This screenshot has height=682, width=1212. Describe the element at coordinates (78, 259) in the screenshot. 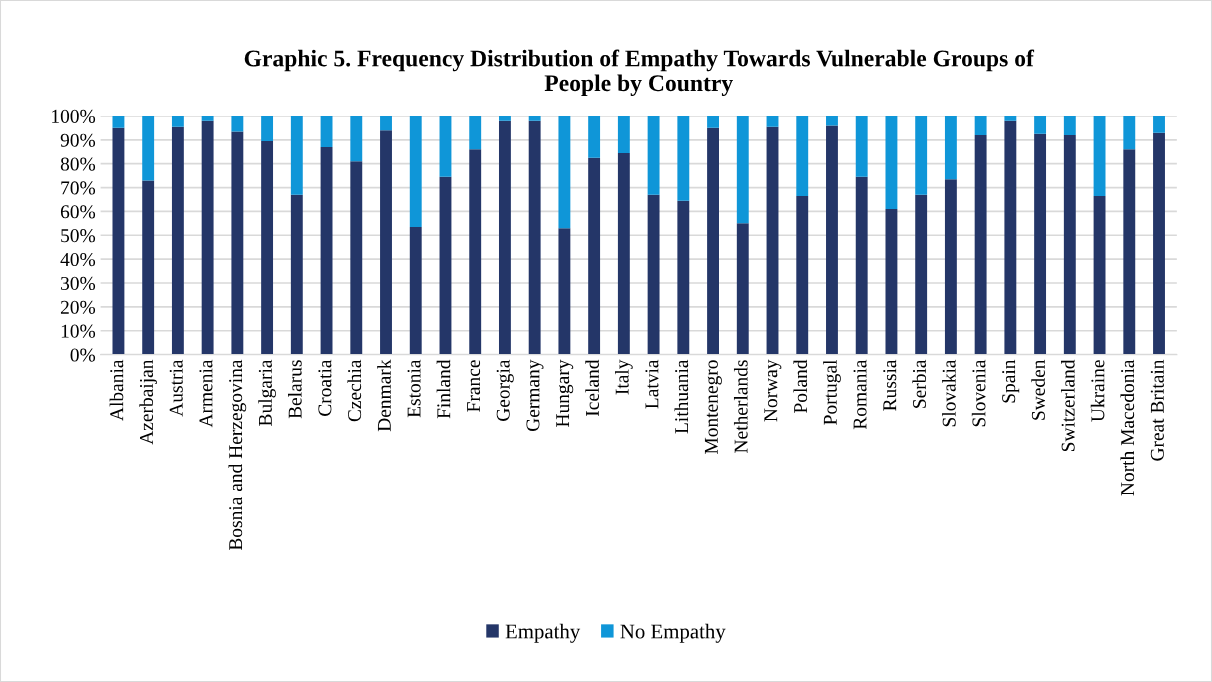

I see `y-tick-label: 40%` at that location.